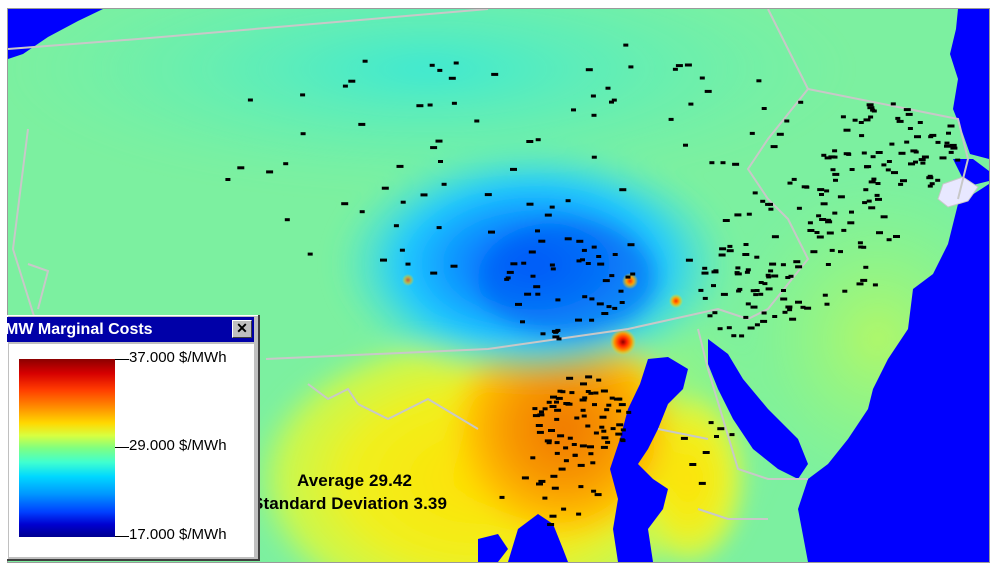 This screenshot has width=996, height=570. Describe the element at coordinates (130, 329) in the screenshot. I see `legend-title-bar: MW Marginal Costs` at that location.